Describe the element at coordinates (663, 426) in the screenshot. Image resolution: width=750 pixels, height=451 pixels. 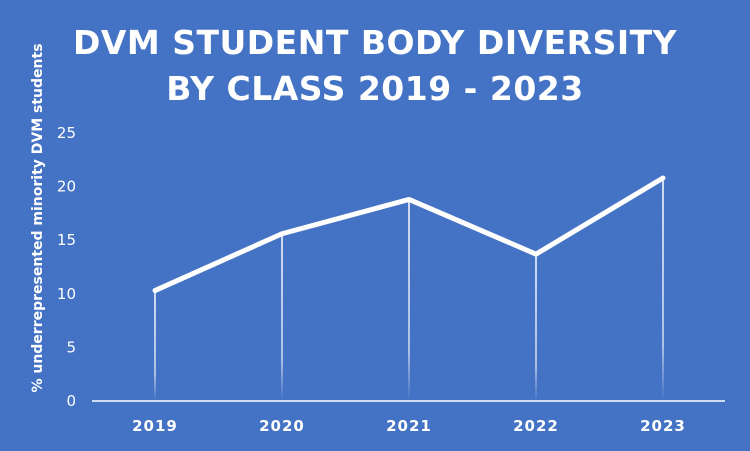
I see `x-tick-label: 2023` at that location.